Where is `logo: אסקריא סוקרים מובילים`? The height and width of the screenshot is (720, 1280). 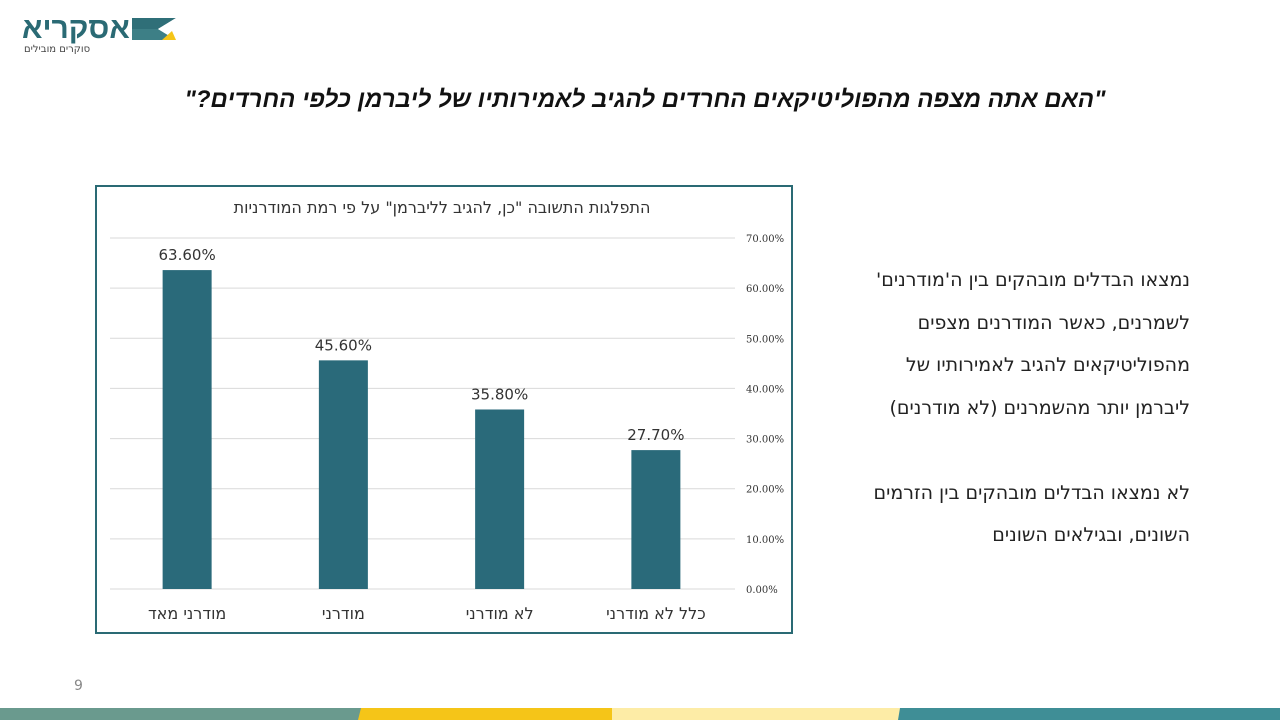
logo: אסקריא סוקרים מובילים is located at coordinates (102, 37).